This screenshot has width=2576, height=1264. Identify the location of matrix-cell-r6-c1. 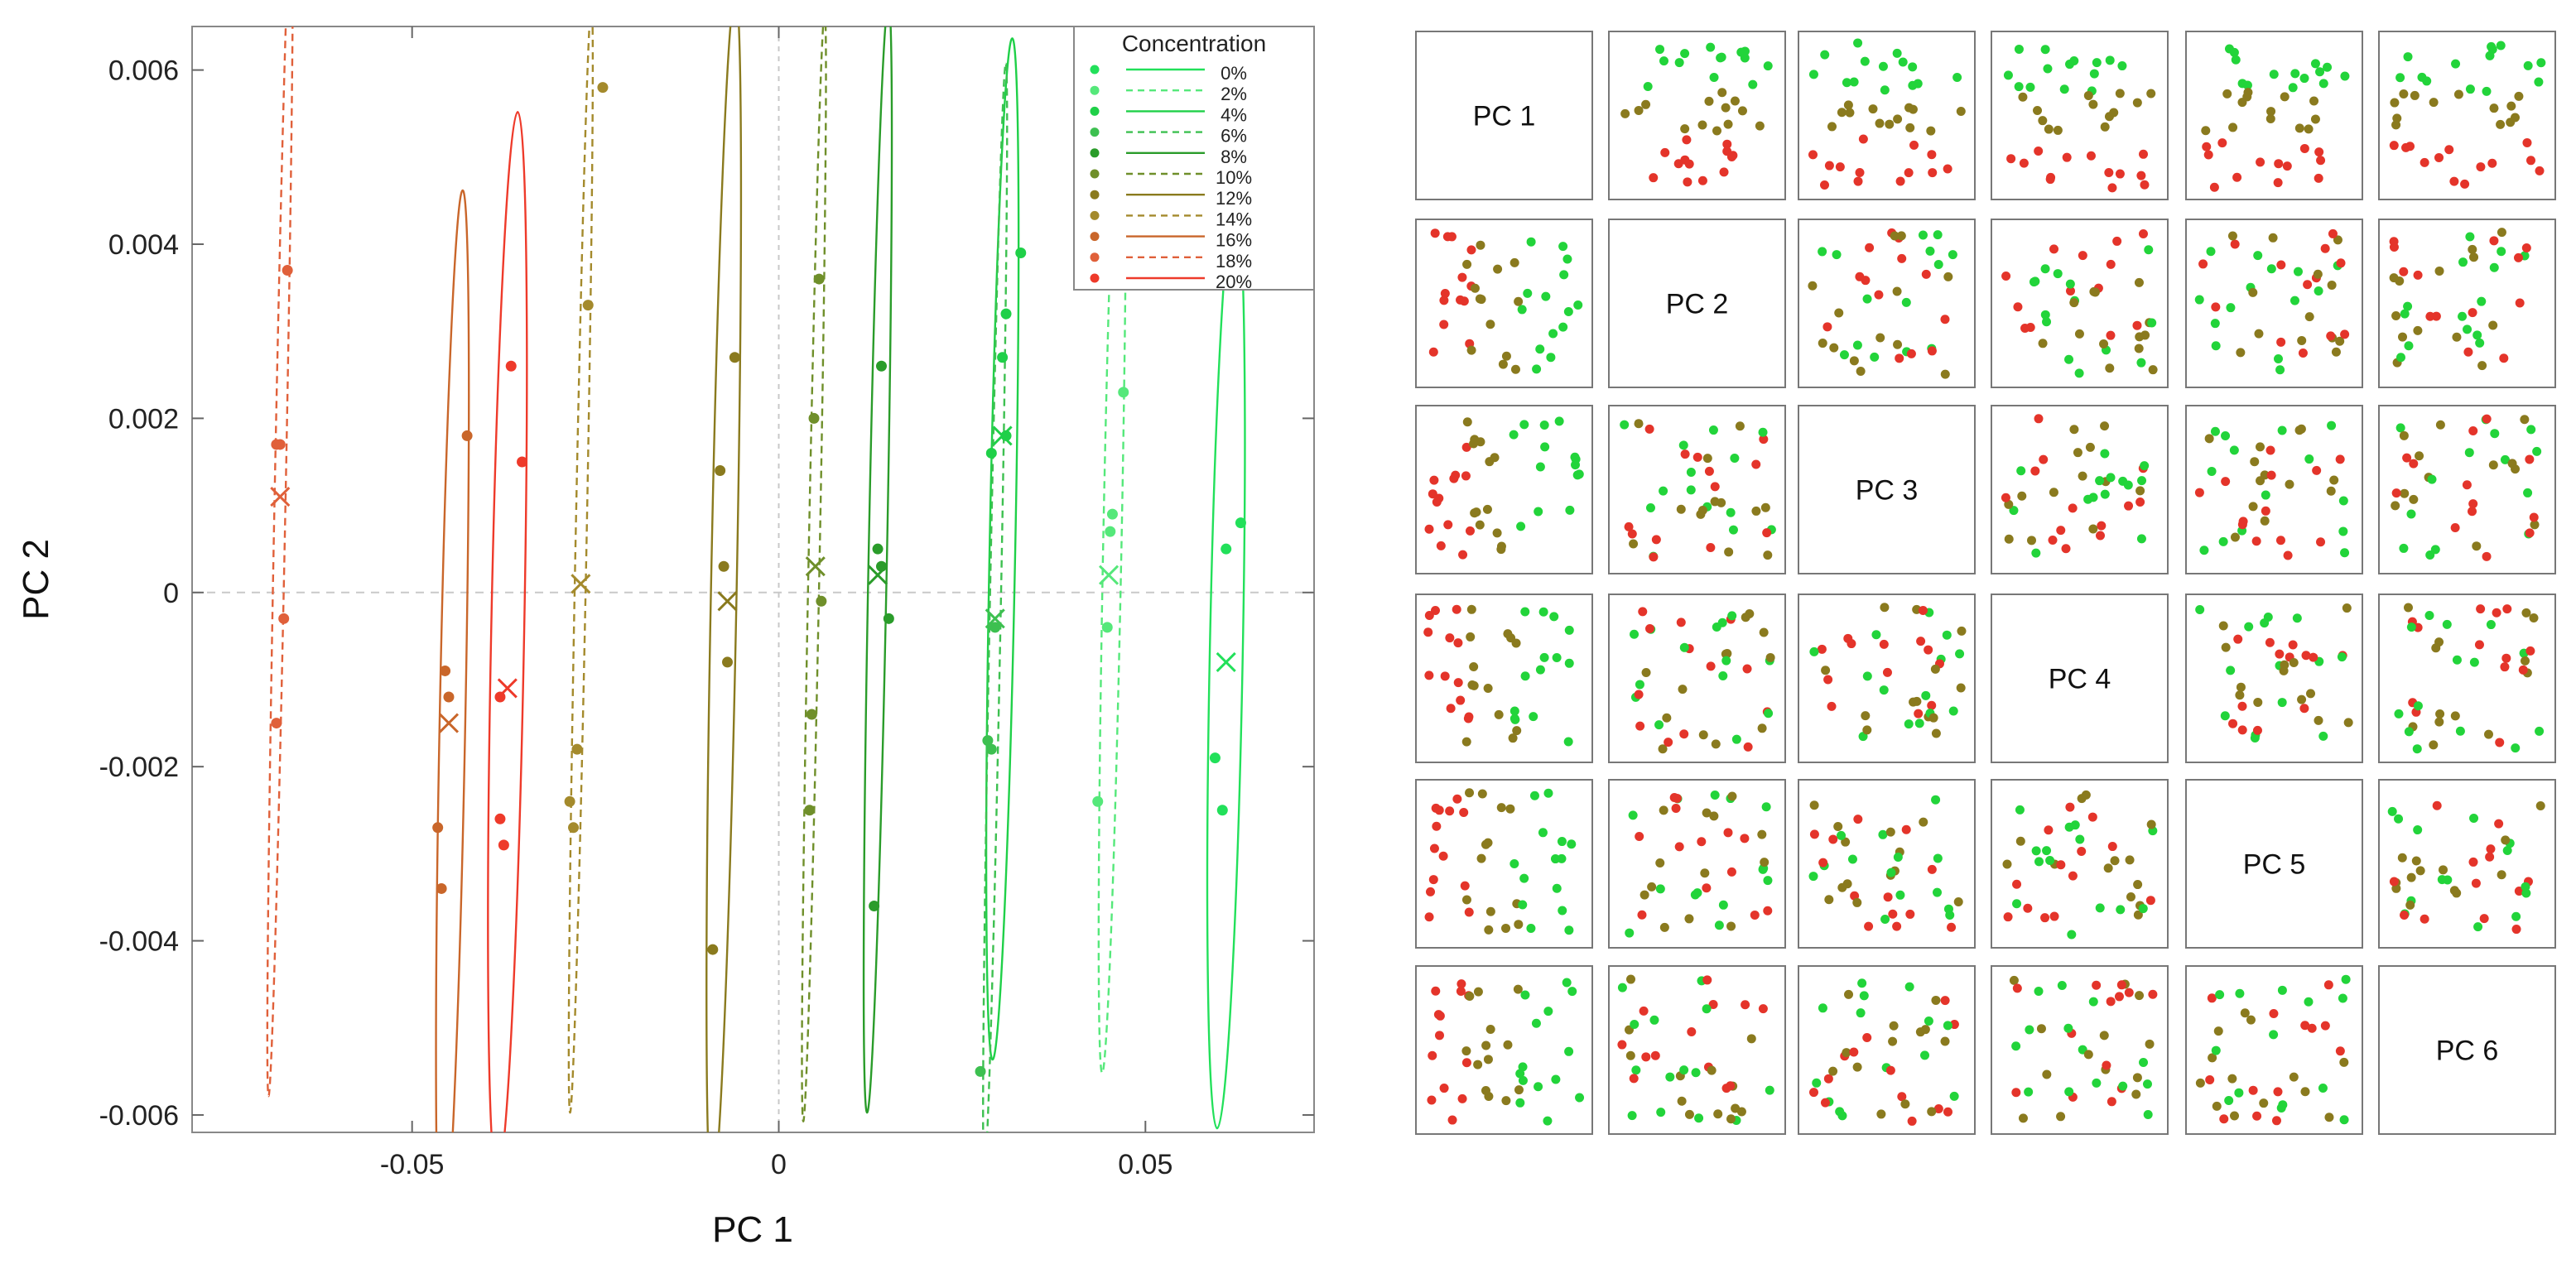
(1504, 1050).